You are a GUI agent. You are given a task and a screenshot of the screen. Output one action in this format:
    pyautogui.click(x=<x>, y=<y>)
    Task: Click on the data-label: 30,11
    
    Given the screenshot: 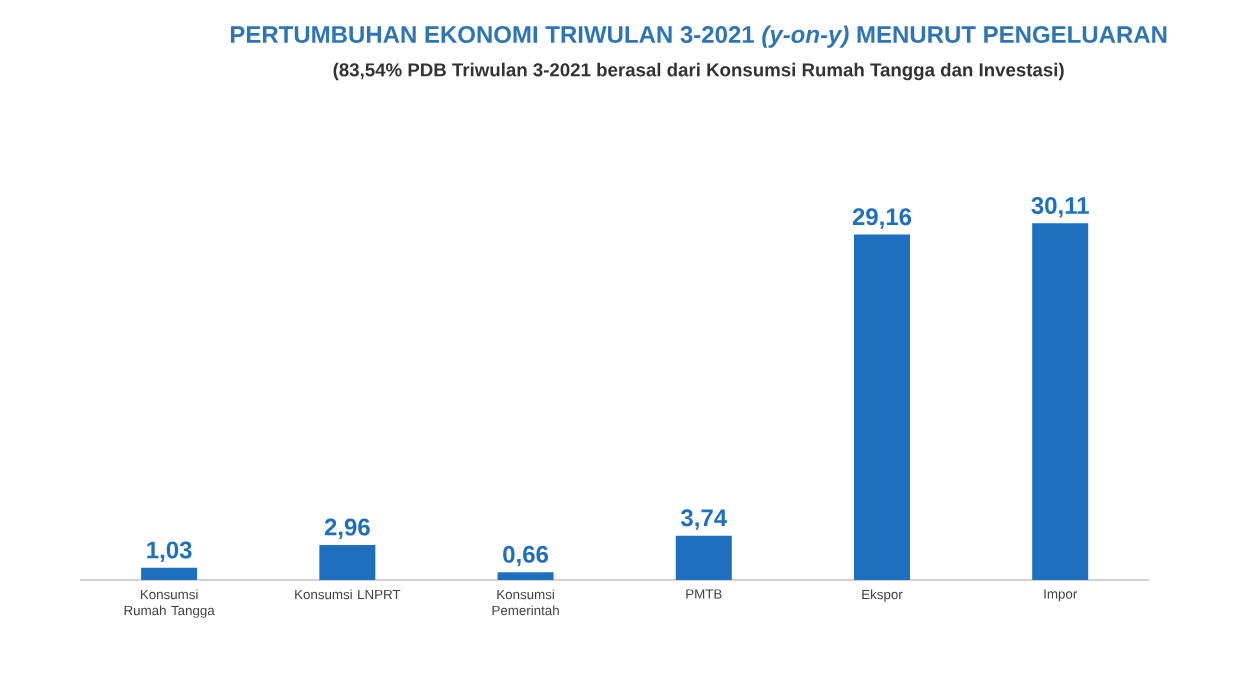 What is the action you would take?
    pyautogui.click(x=1060, y=207)
    